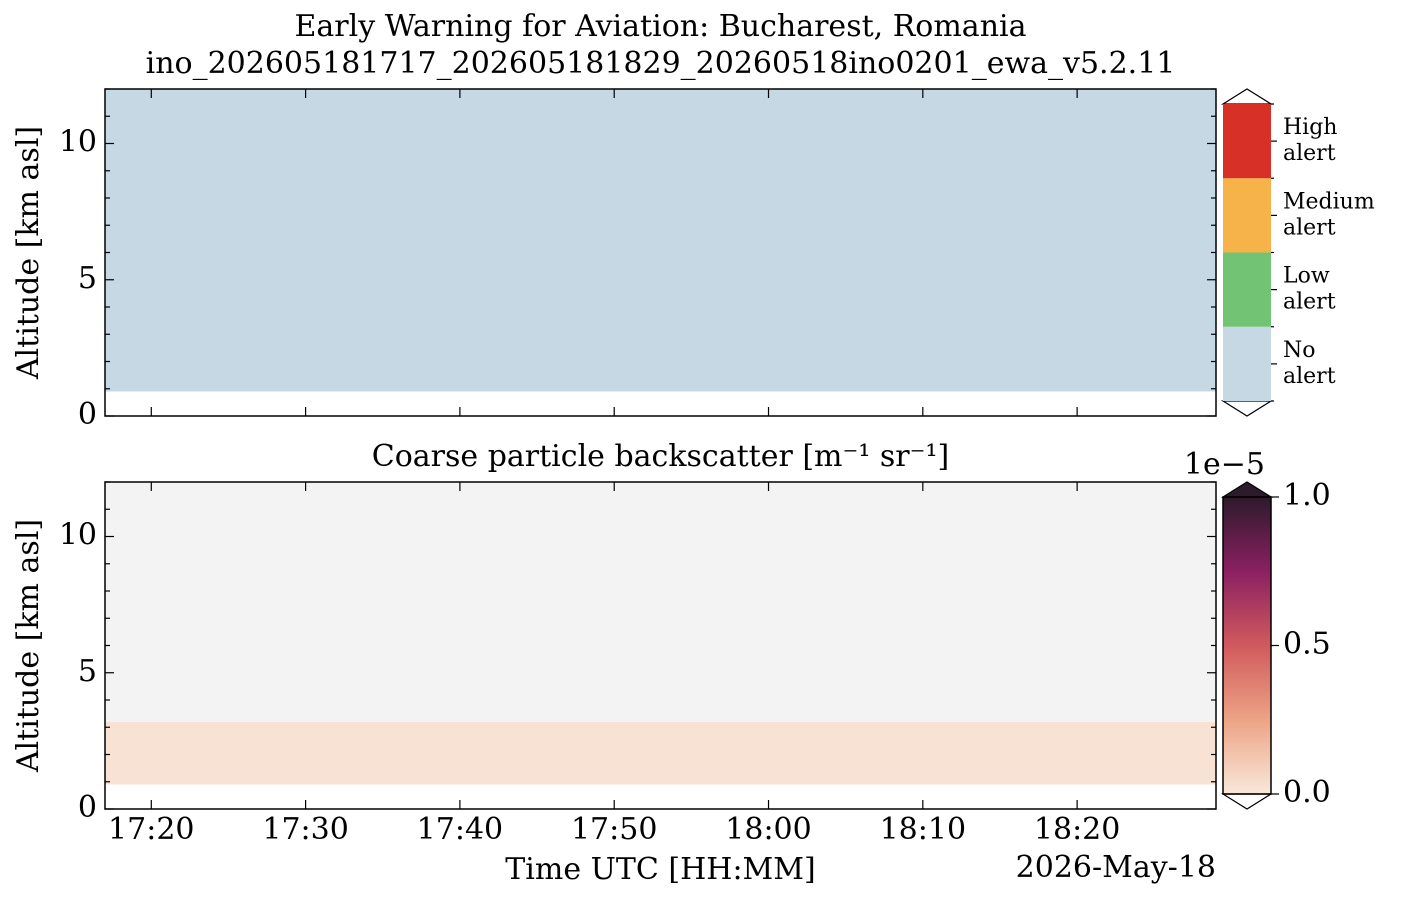 This screenshot has height=904, width=1401. What do you see at coordinates (1329, 201) in the screenshot?
I see `colorbar-label: Medium` at bounding box center [1329, 201].